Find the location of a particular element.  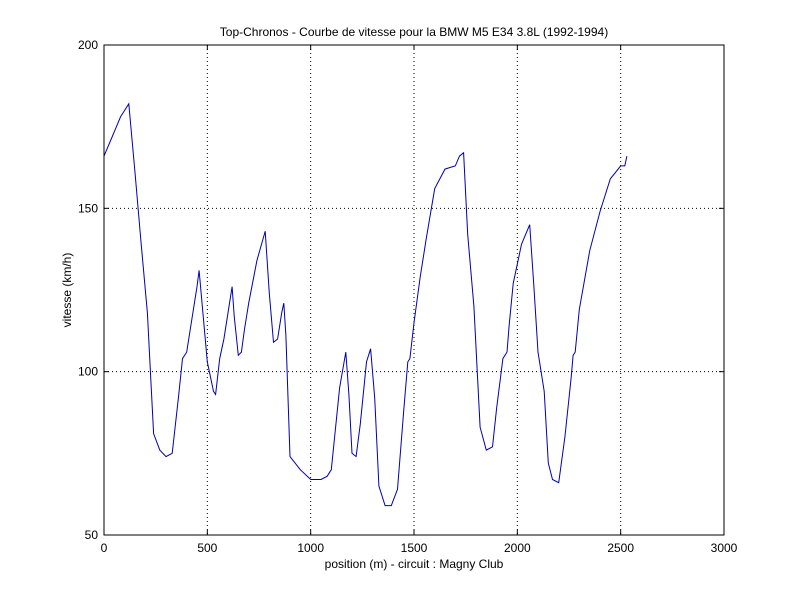

x-tick-label: 1500 is located at coordinates (414, 548).